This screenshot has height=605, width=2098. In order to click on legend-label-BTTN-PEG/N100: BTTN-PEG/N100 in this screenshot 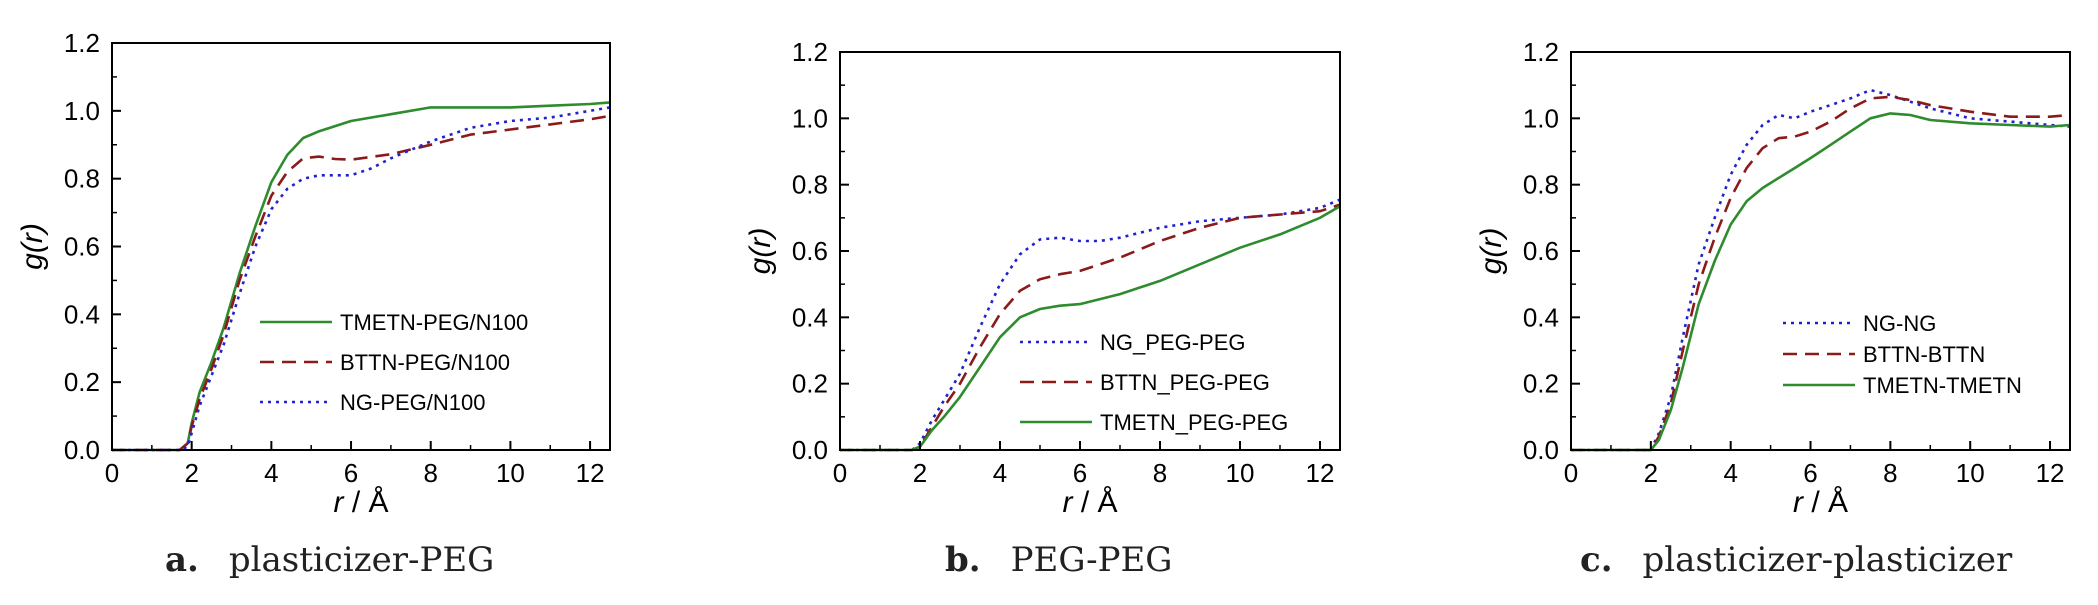, I will do `click(425, 362)`.